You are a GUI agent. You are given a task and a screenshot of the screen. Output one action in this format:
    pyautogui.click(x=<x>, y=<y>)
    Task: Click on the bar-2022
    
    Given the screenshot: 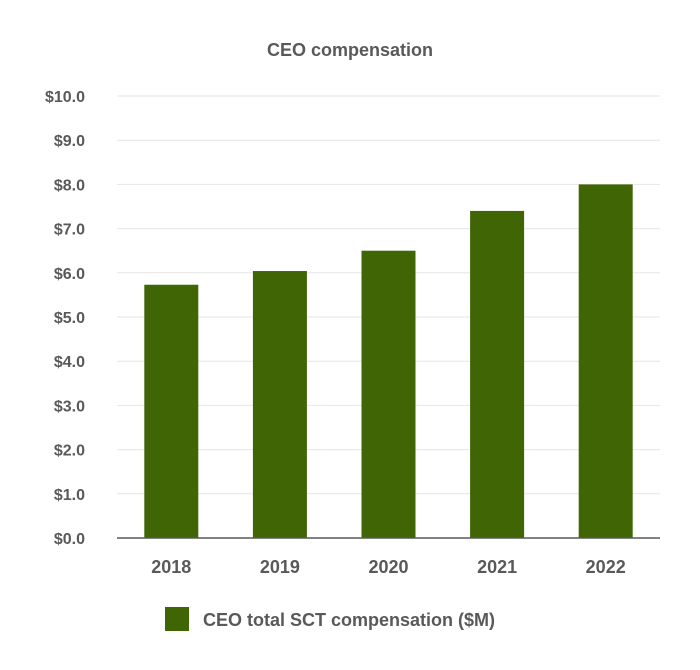 What is the action you would take?
    pyautogui.click(x=605, y=361)
    